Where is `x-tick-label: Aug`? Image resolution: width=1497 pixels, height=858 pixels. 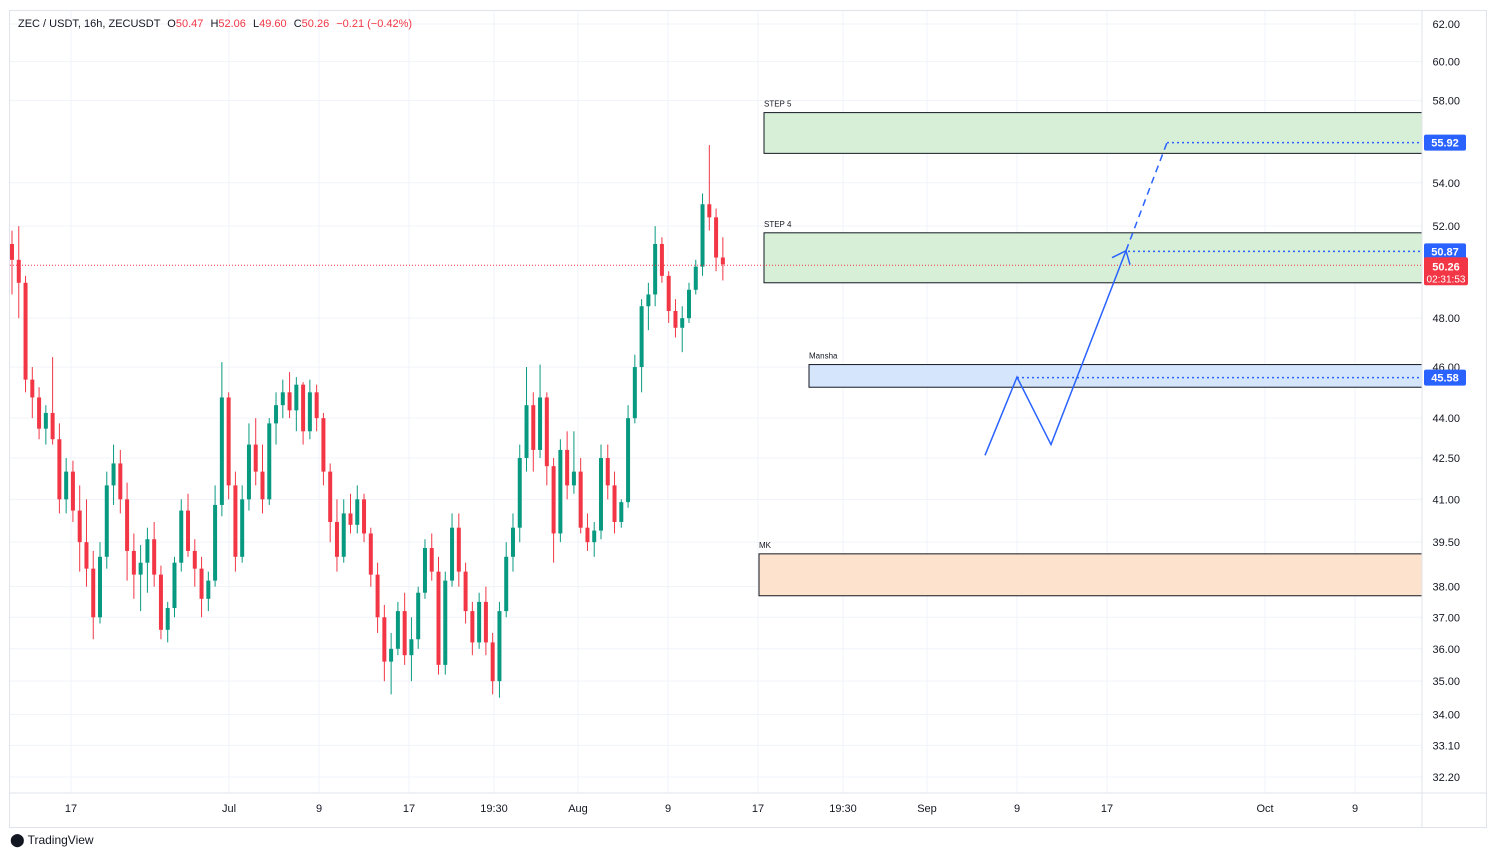 x-tick-label: Aug is located at coordinates (578, 809).